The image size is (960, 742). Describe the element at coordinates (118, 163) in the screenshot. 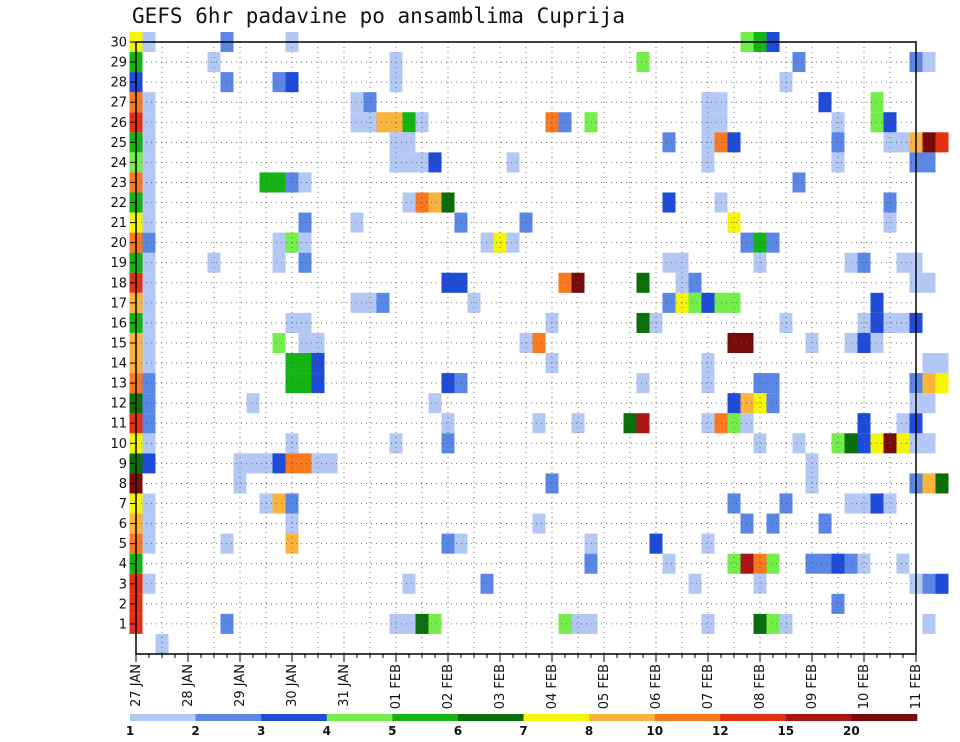

I see `y-tick-label: 24` at that location.